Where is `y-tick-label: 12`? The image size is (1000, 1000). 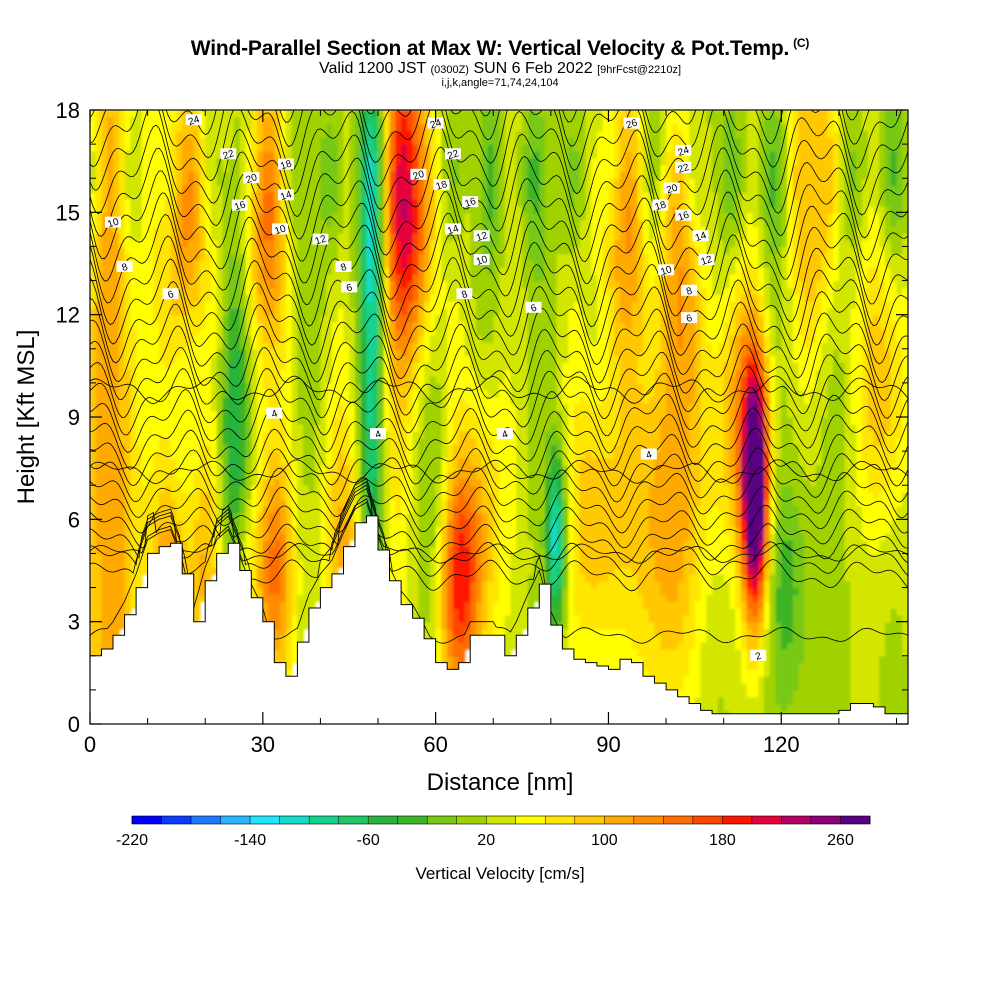 y-tick-label: 12 is located at coordinates (68, 315).